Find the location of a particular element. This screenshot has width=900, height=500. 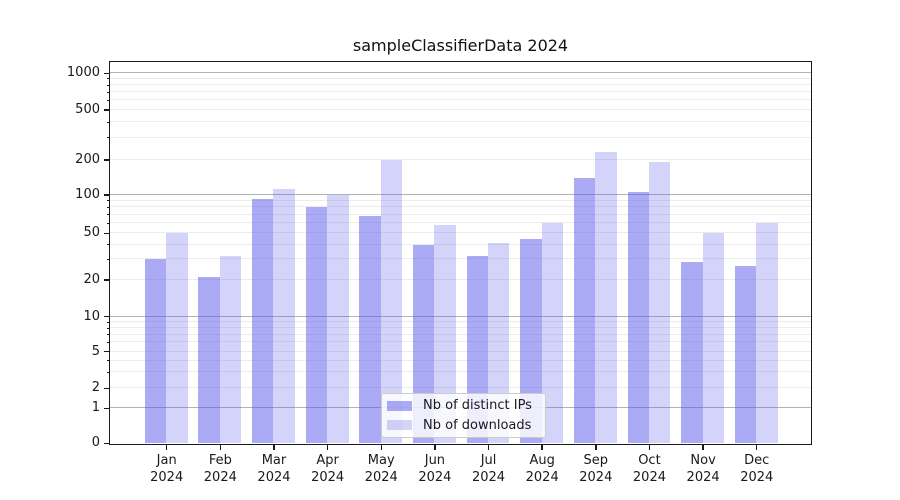

x-tick-label: Aug 2024 is located at coordinates (542, 469).